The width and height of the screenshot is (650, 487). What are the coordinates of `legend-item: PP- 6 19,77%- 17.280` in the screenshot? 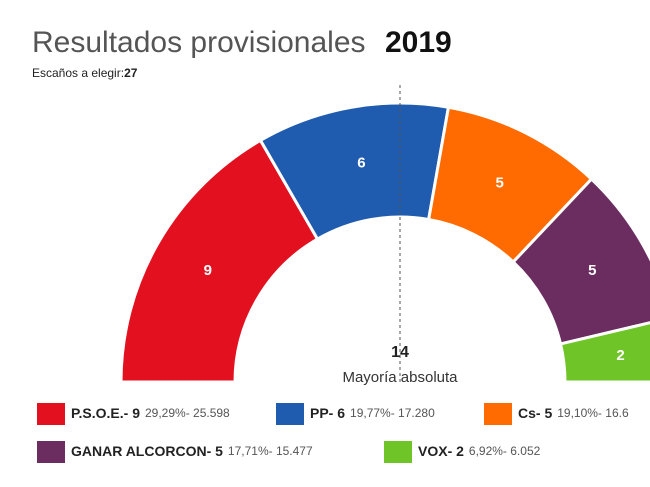 It's located at (355, 414).